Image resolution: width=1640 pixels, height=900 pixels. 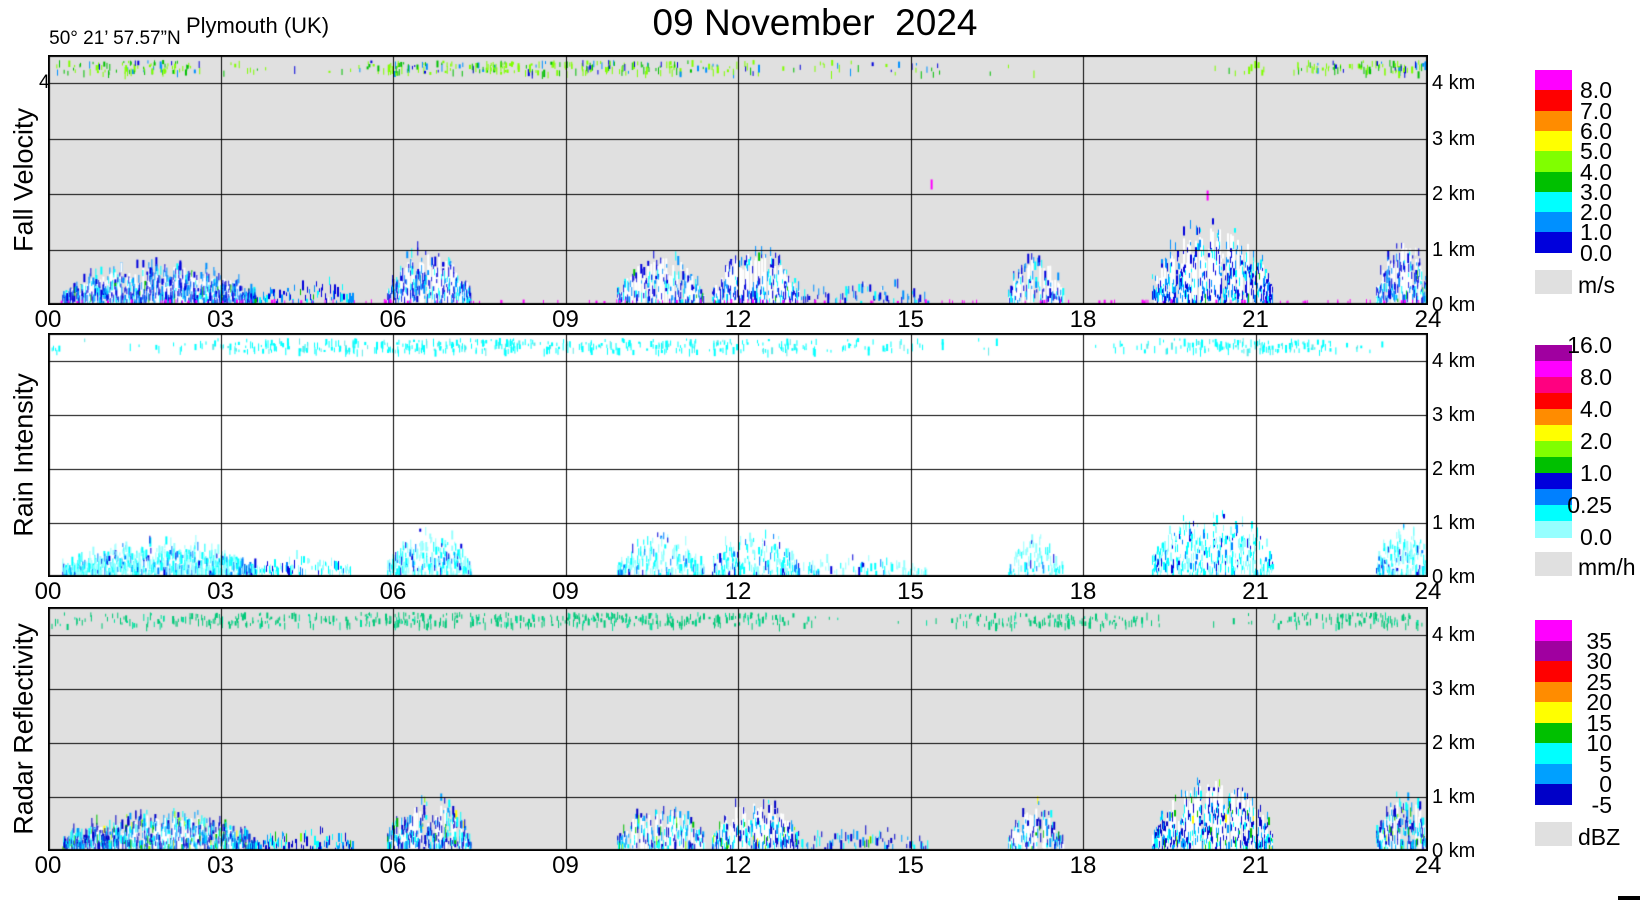 I want to click on rain-intensity-legend-label: 0.0, so click(x=1596, y=537).